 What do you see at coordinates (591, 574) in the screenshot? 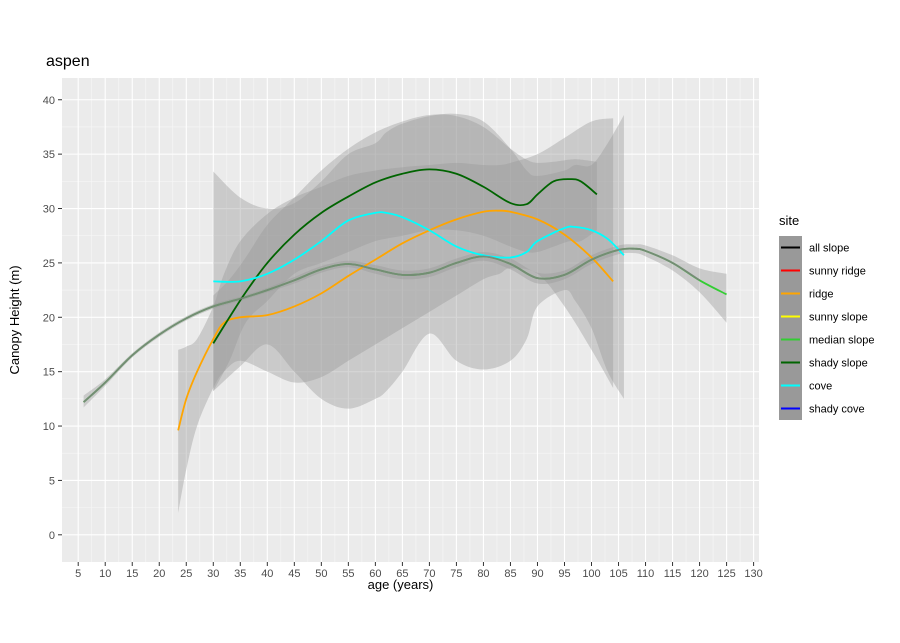
I see `x-tick-label: 100` at bounding box center [591, 574].